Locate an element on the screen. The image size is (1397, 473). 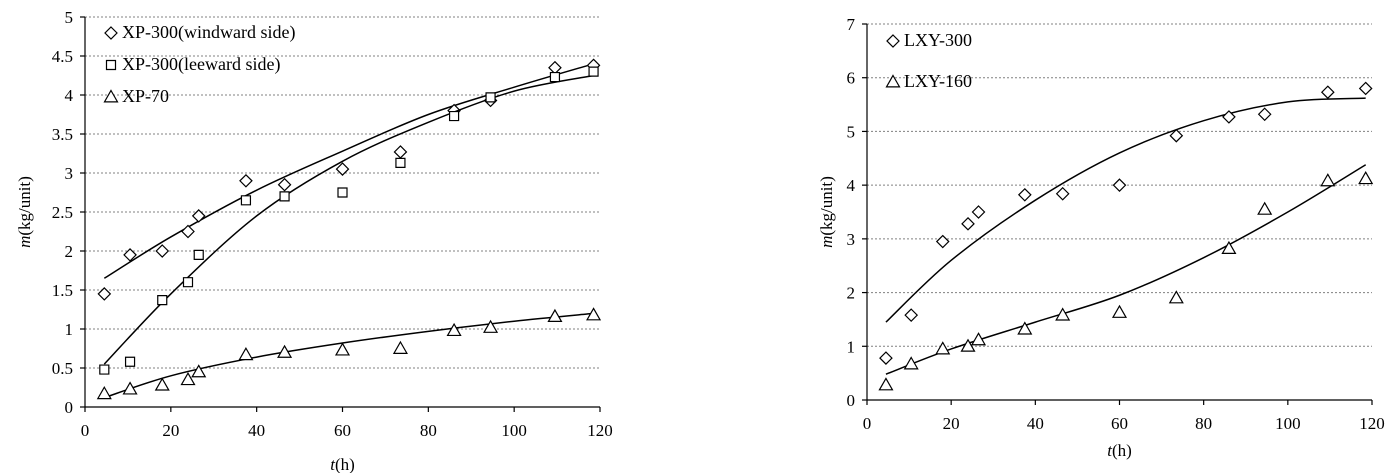
x-axis-label-unit: (h) is located at coordinates (345, 464).